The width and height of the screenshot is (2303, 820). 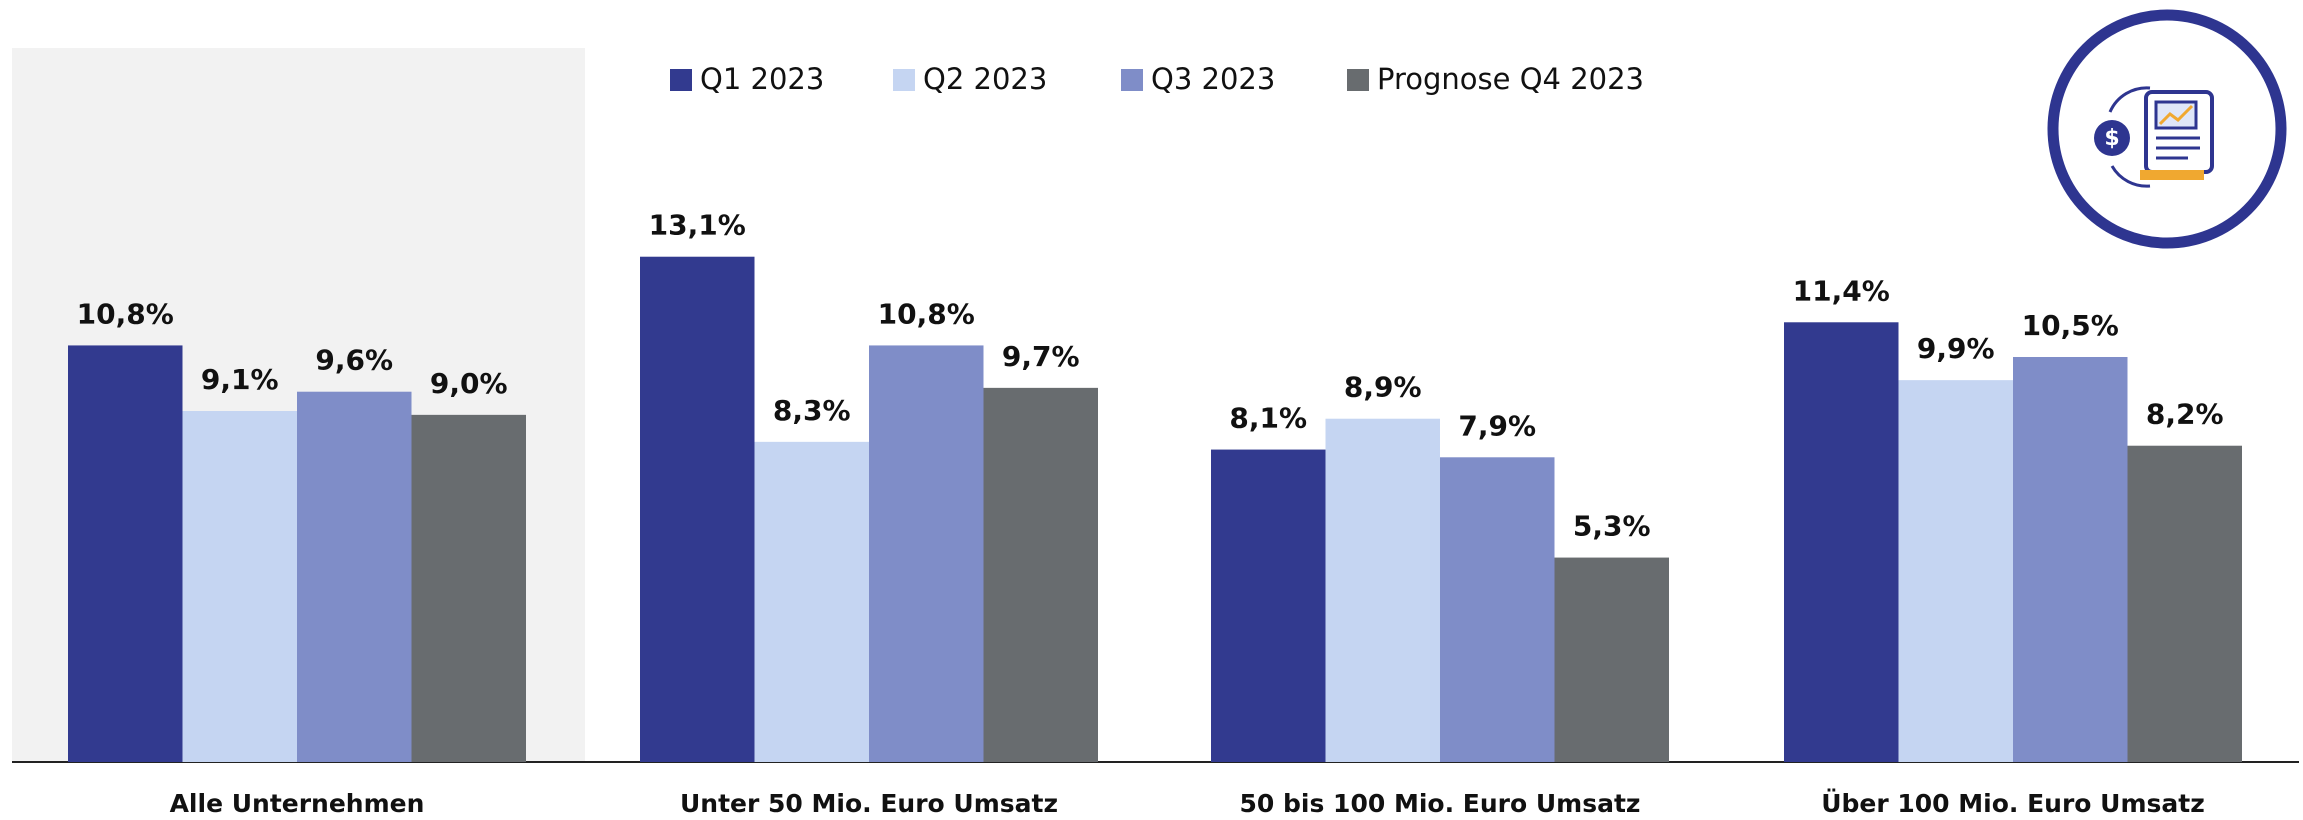 I want to click on value-label: 7,9%, so click(x=1497, y=425).